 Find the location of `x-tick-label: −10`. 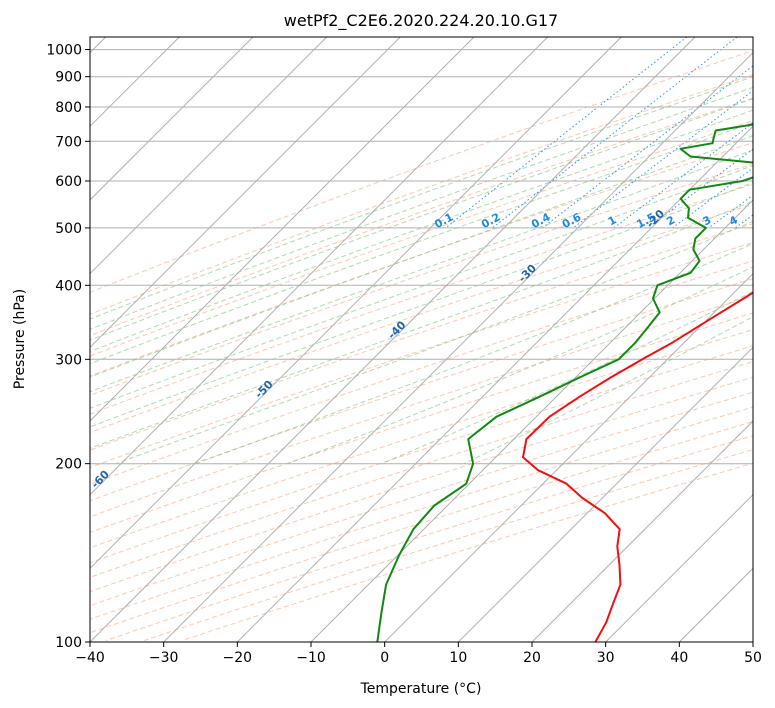

x-tick-label: −10 is located at coordinates (311, 658).